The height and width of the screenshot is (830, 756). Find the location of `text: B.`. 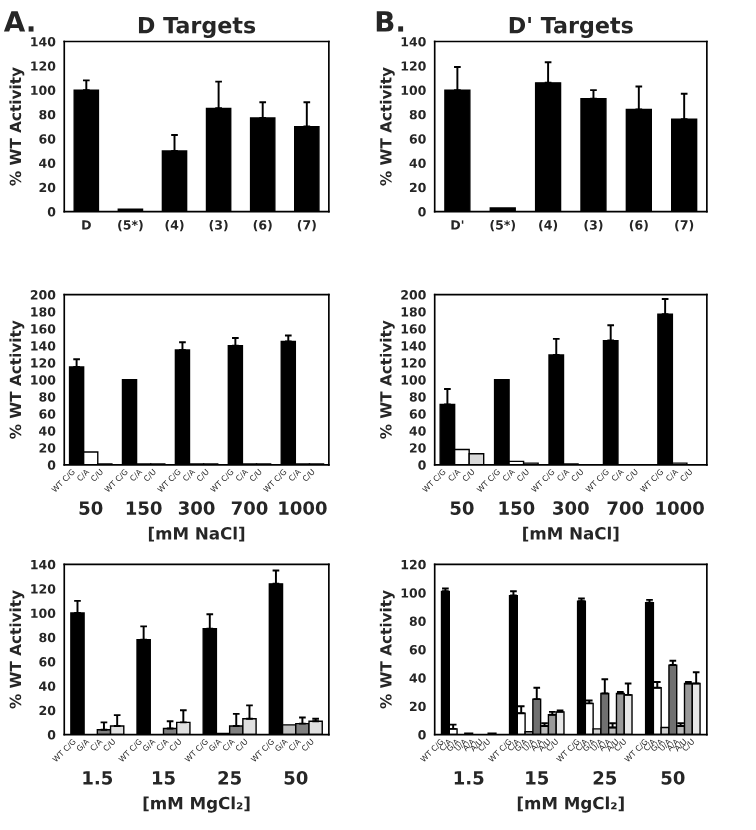

text: B. is located at coordinates (390, 21).